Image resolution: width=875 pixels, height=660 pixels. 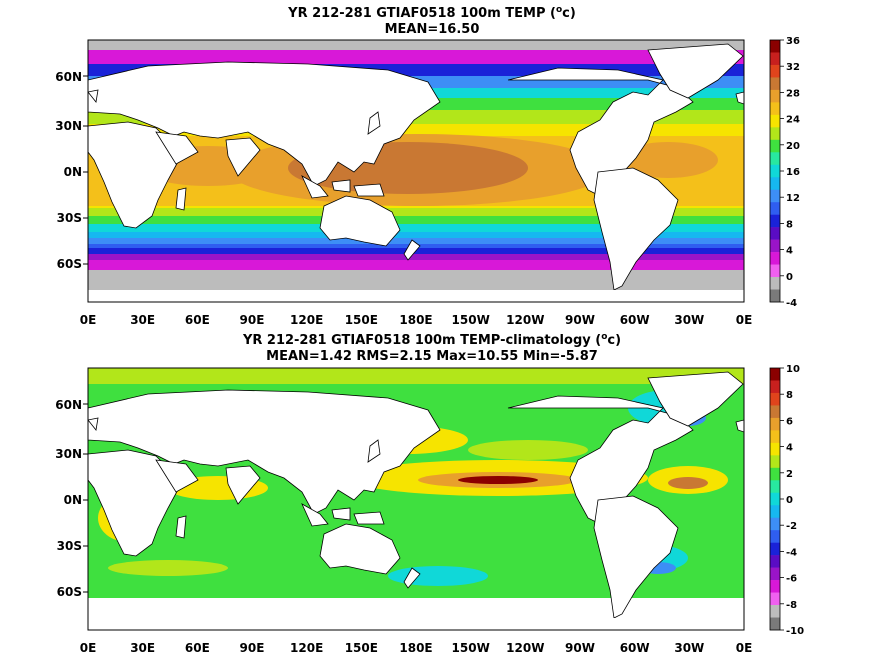 I want to click on colorbar-tick: 2, so click(x=789, y=474).